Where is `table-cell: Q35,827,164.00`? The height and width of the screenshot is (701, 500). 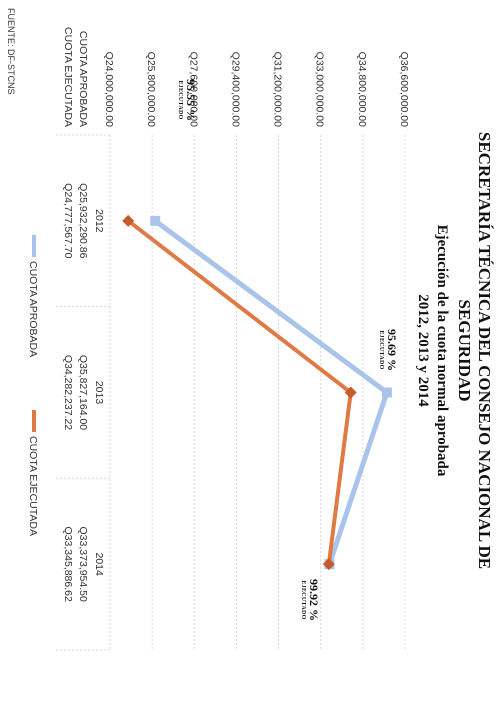 table-cell: Q35,827,164.00 is located at coordinates (83, 392).